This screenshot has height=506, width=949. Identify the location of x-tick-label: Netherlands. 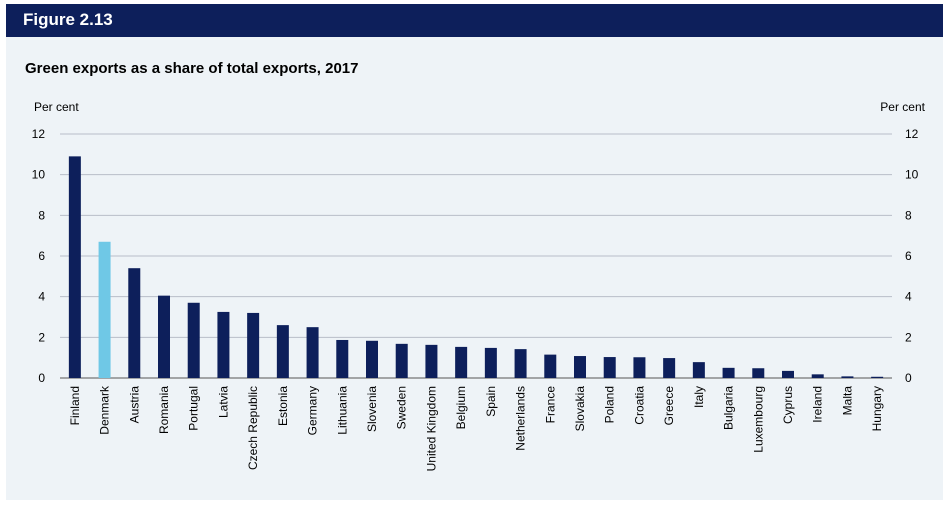
(521, 418).